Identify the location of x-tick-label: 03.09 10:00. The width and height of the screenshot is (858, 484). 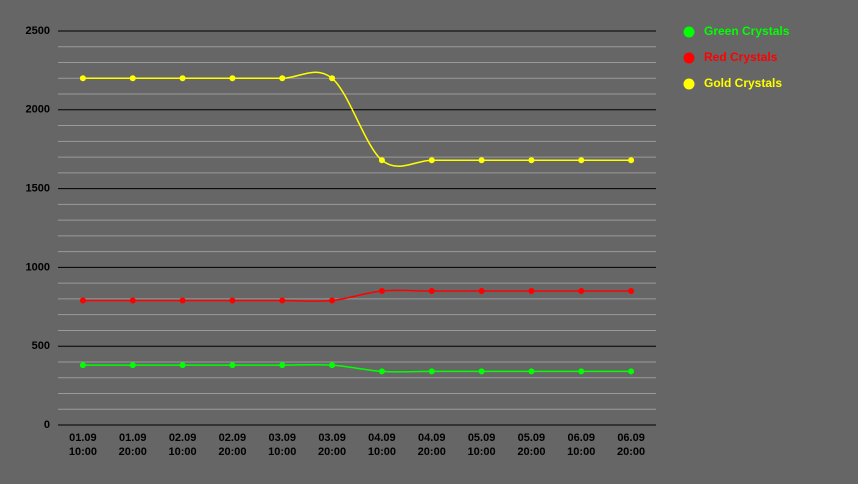
(282, 445).